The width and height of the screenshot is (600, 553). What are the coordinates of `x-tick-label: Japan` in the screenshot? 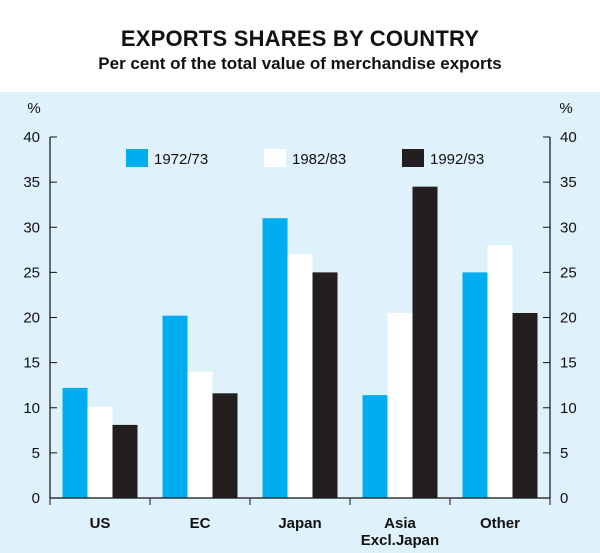 It's located at (299, 523).